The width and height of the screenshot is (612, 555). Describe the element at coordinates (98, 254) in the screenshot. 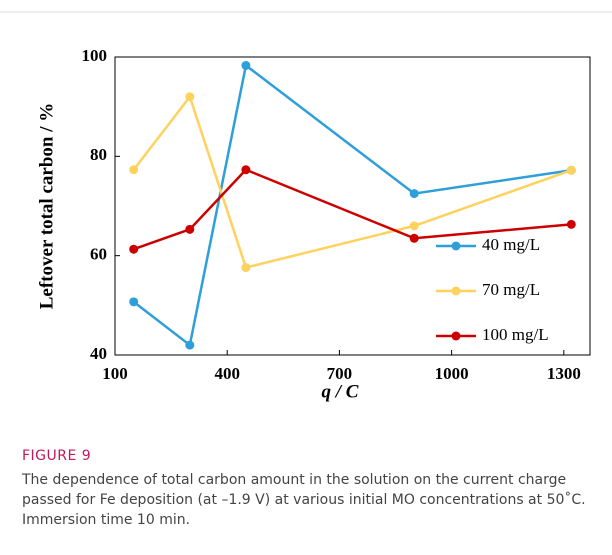

I see `y-tick-label: 60` at that location.